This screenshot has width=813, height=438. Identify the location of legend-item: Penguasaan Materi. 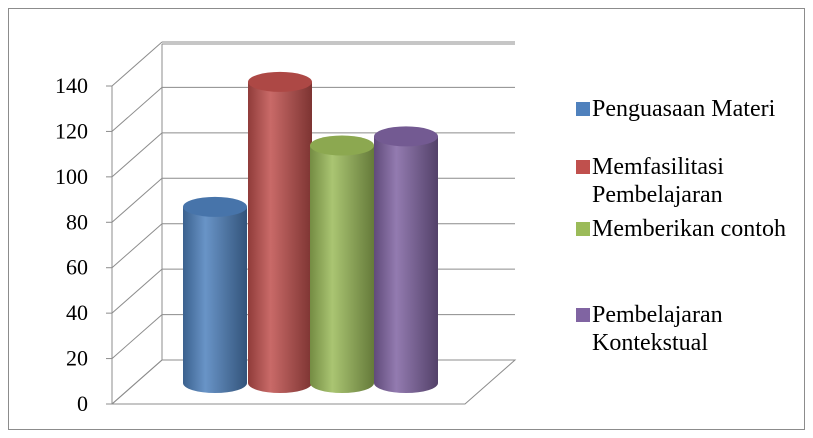
(676, 109).